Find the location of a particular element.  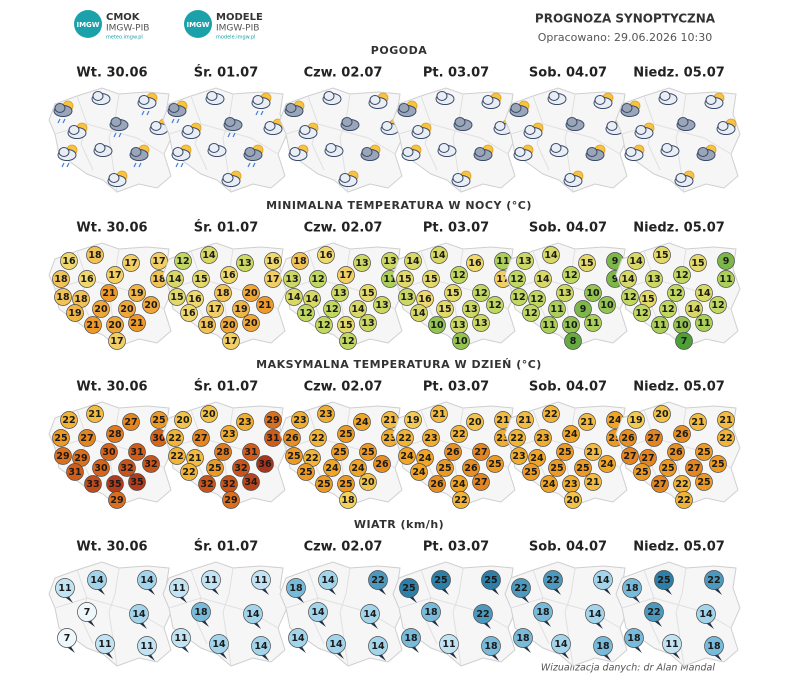

wind-value: 22 is located at coordinates (520, 588).